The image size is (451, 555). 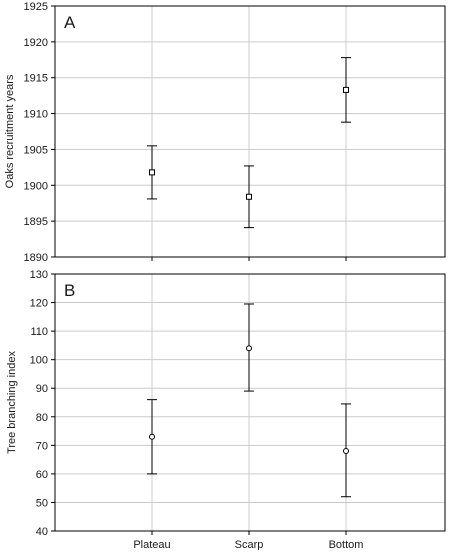 I want to click on y-tick-label: 1910, so click(x=36, y=115).